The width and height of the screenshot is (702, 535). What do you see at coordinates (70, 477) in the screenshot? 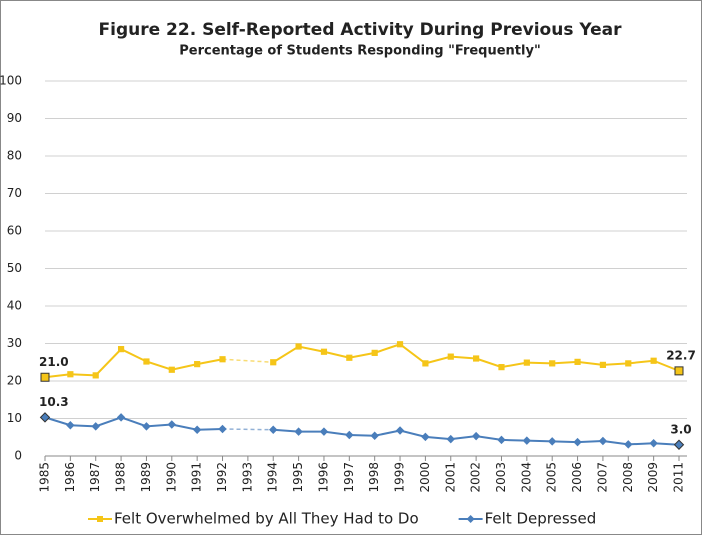
I see `x-tick-label: 1986` at bounding box center [70, 477].